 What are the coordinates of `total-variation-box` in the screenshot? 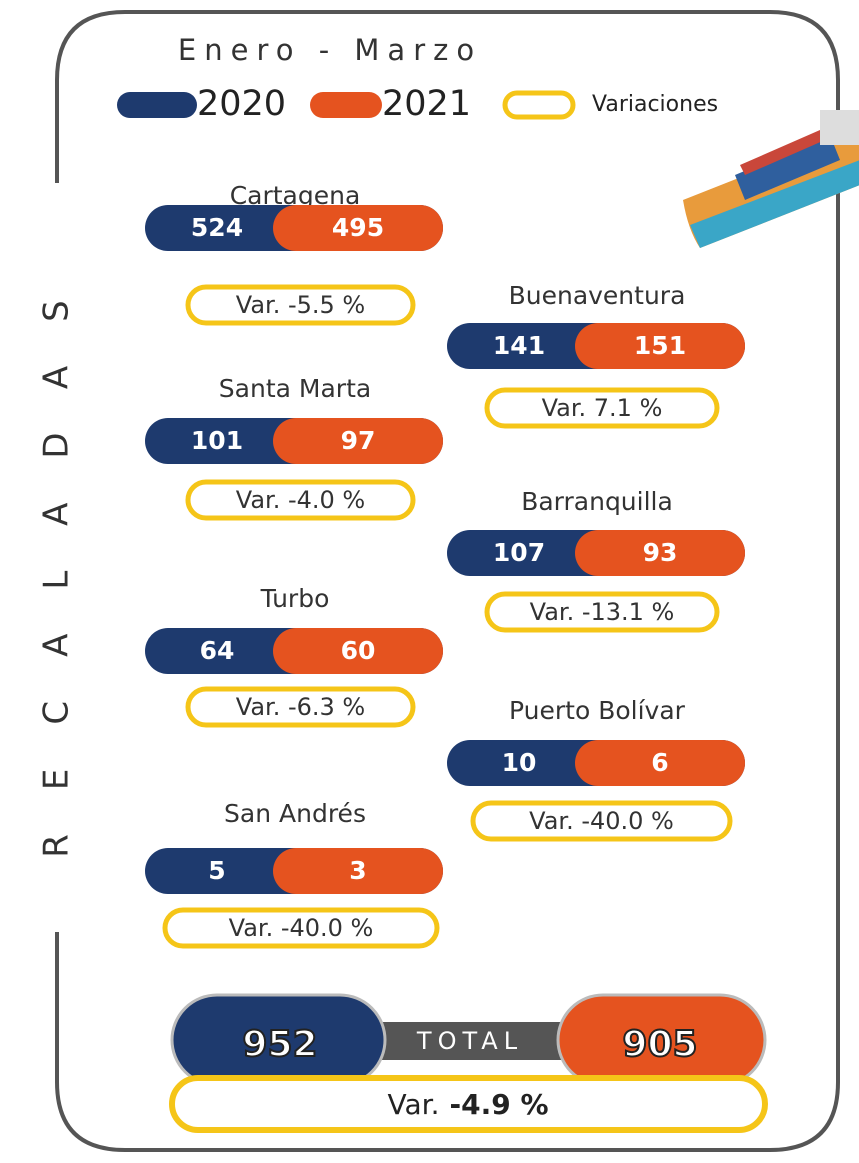 It's located at (468, 1104).